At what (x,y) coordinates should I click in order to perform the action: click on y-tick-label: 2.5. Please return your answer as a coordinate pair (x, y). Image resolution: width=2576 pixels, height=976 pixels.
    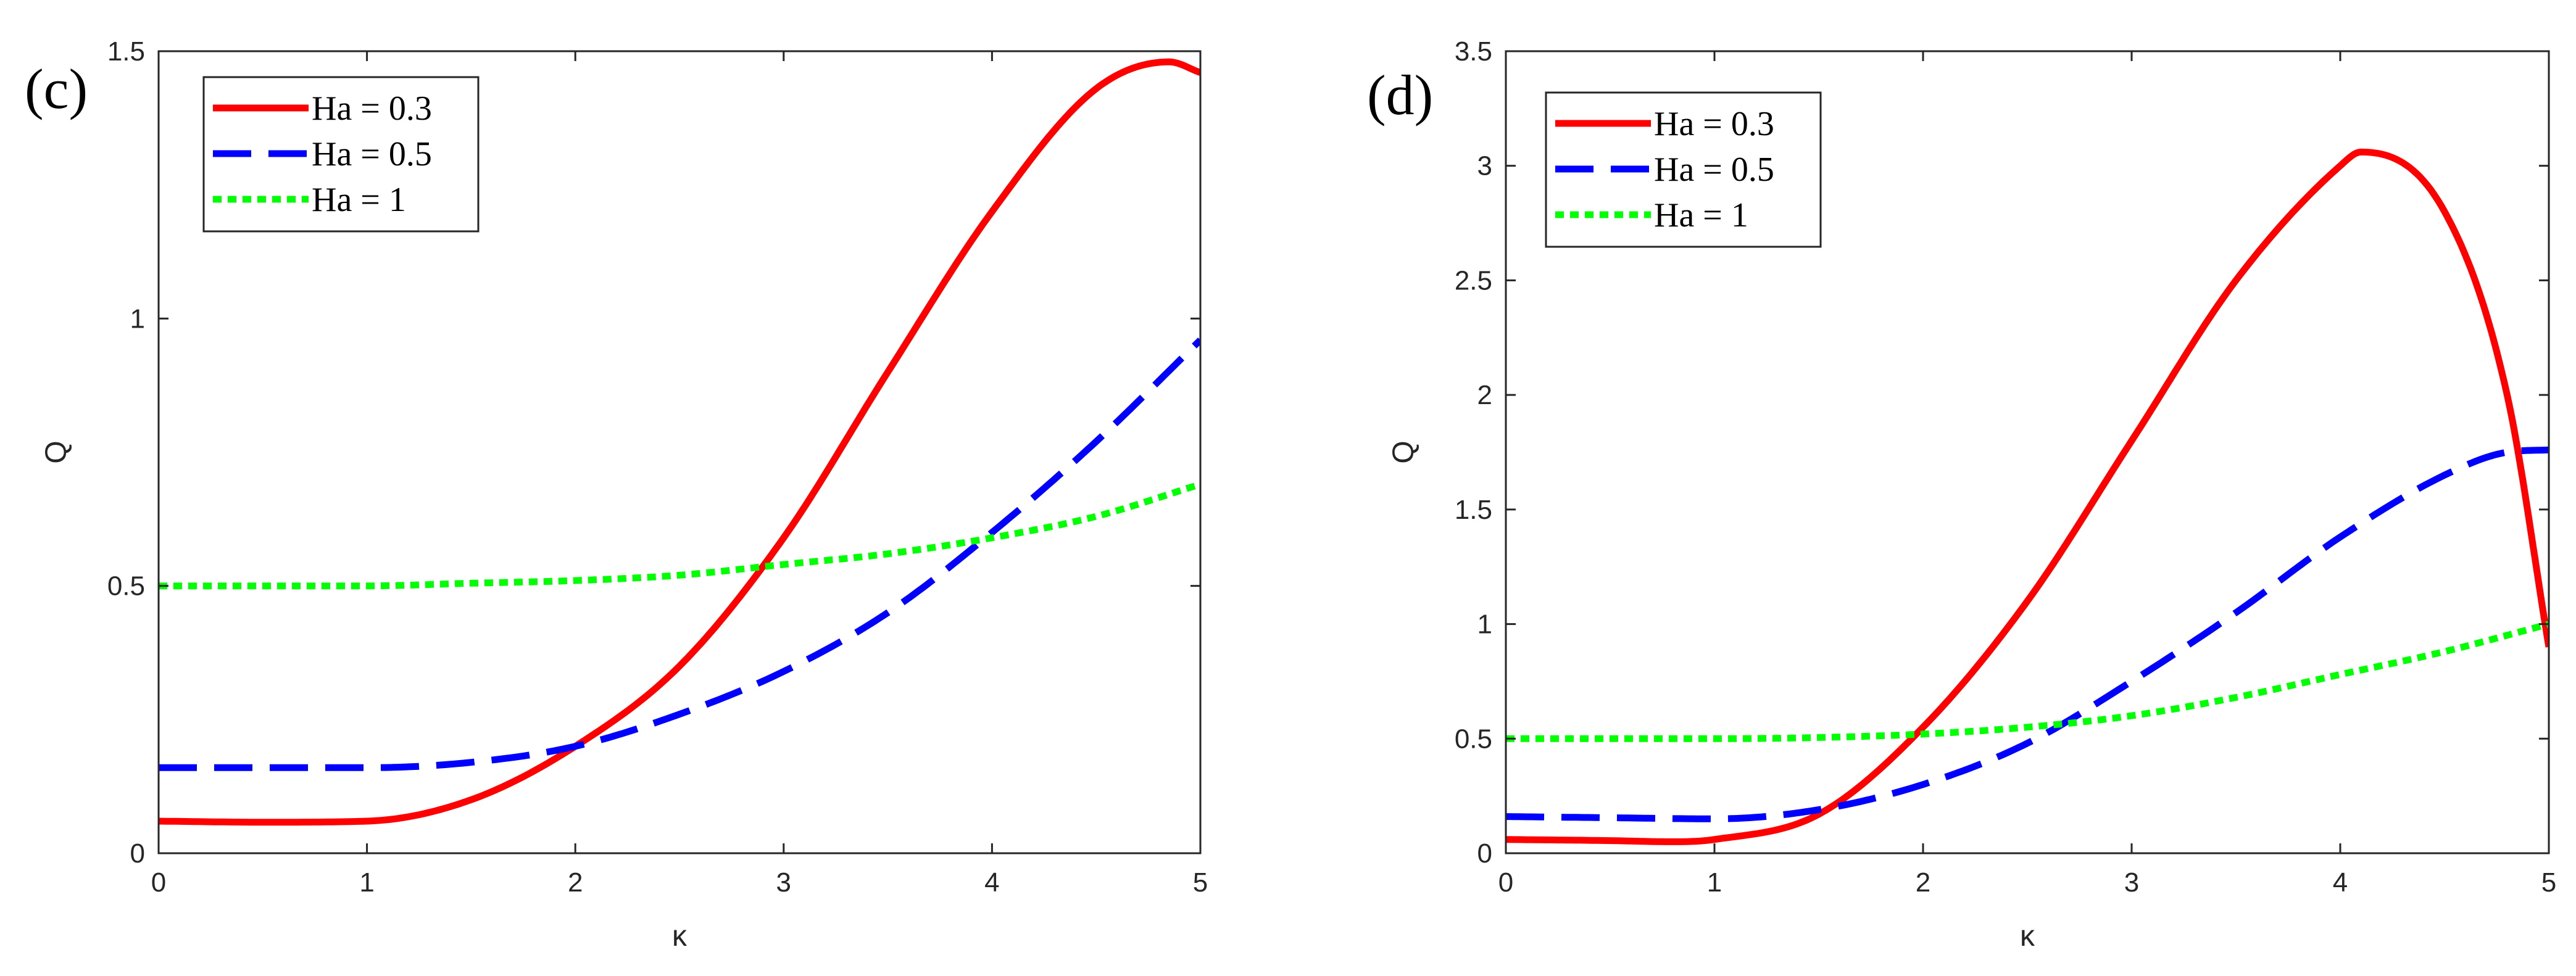
    Looking at the image, I should click on (1473, 280).